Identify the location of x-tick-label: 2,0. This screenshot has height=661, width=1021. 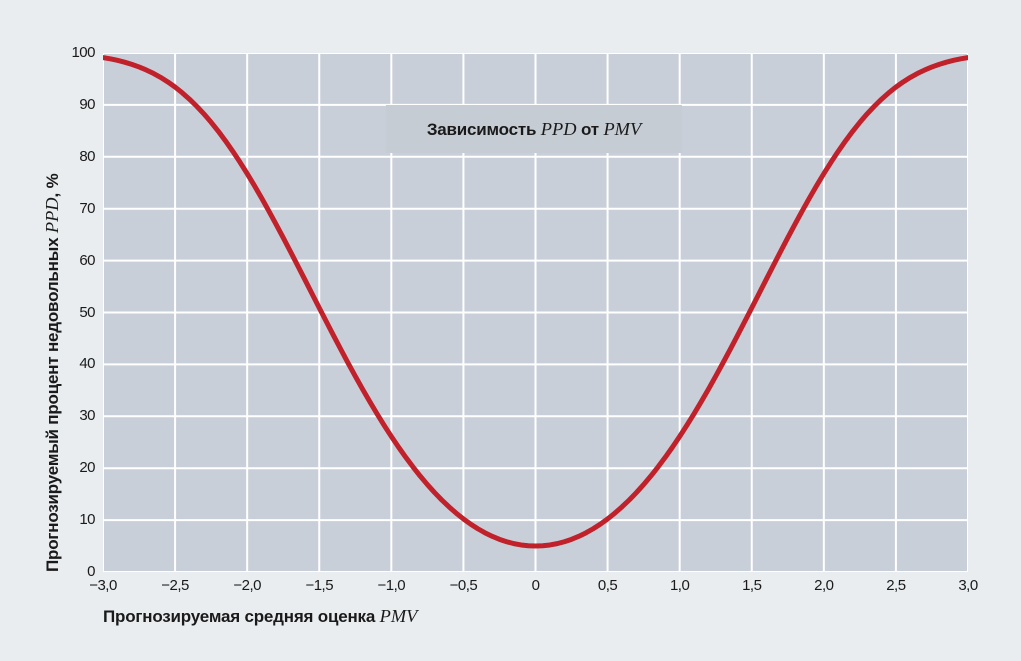
(824, 585).